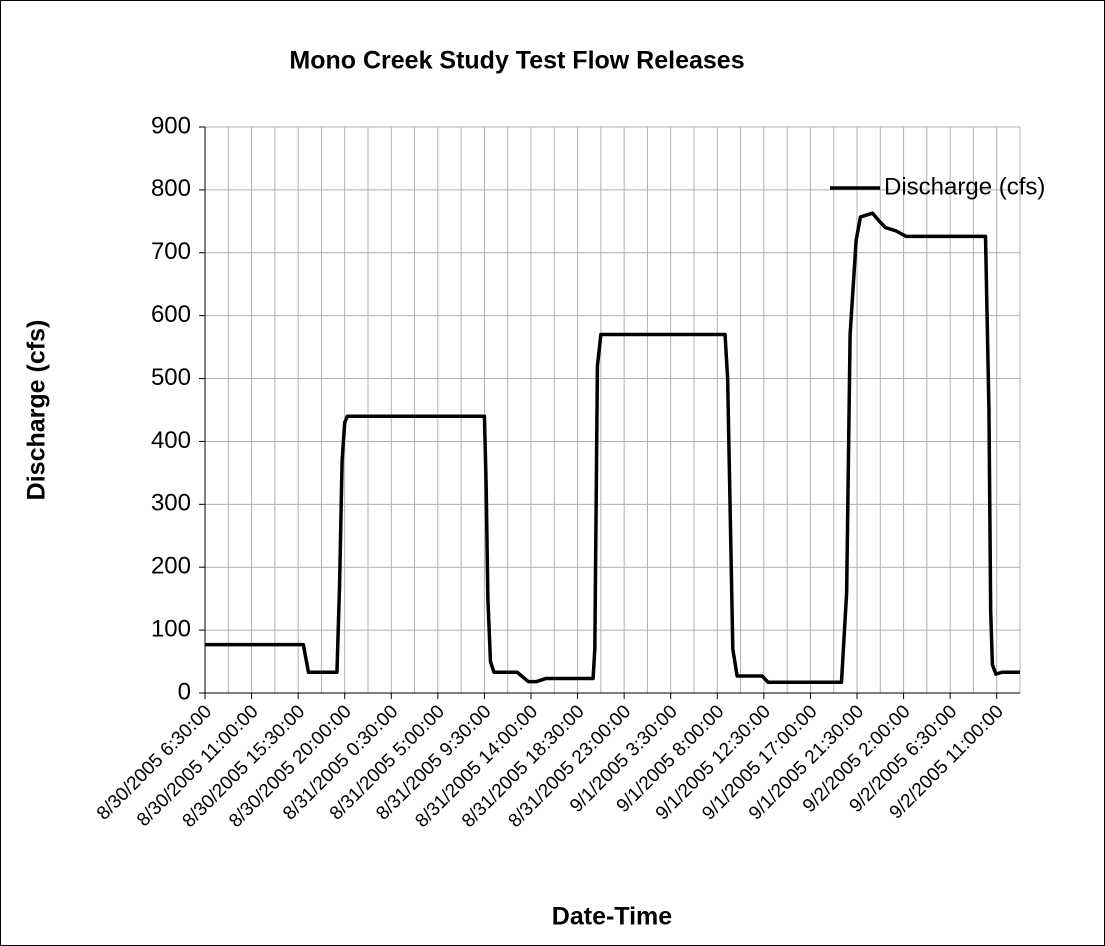  What do you see at coordinates (964, 186) in the screenshot?
I see `legend-label: Discharge (cfs)` at bounding box center [964, 186].